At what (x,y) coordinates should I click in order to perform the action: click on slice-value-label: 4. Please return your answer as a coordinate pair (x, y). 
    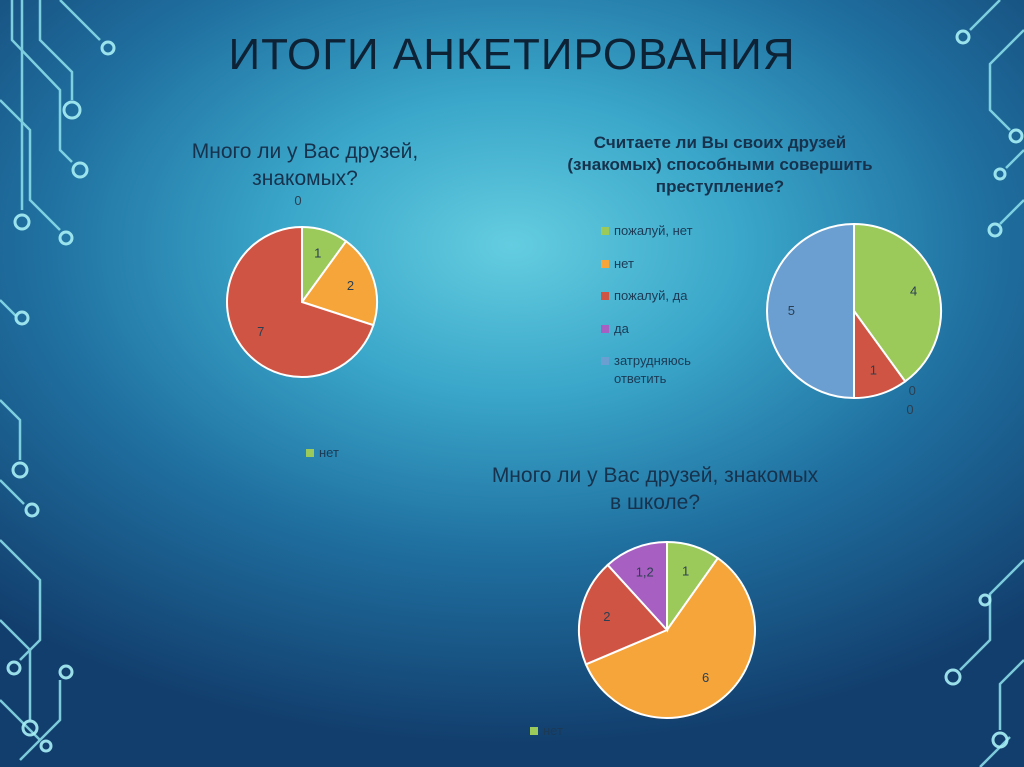
    Looking at the image, I should click on (913, 291).